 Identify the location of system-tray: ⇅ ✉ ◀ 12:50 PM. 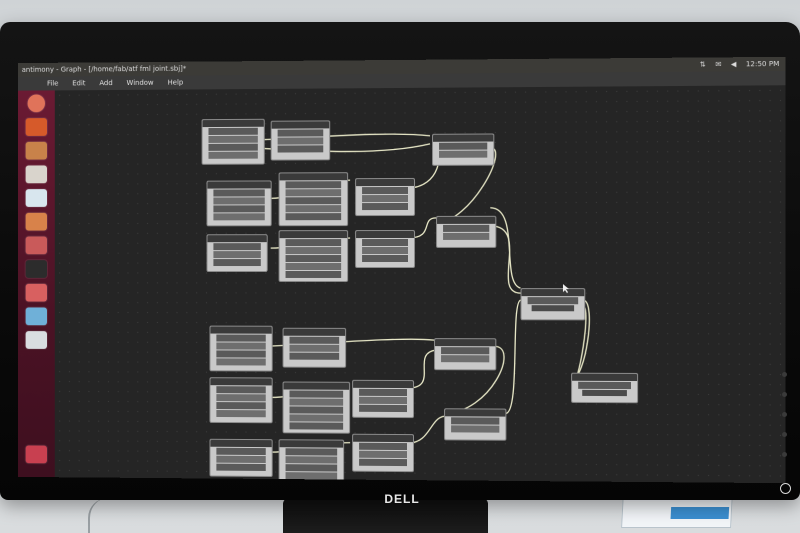
(736, 64).